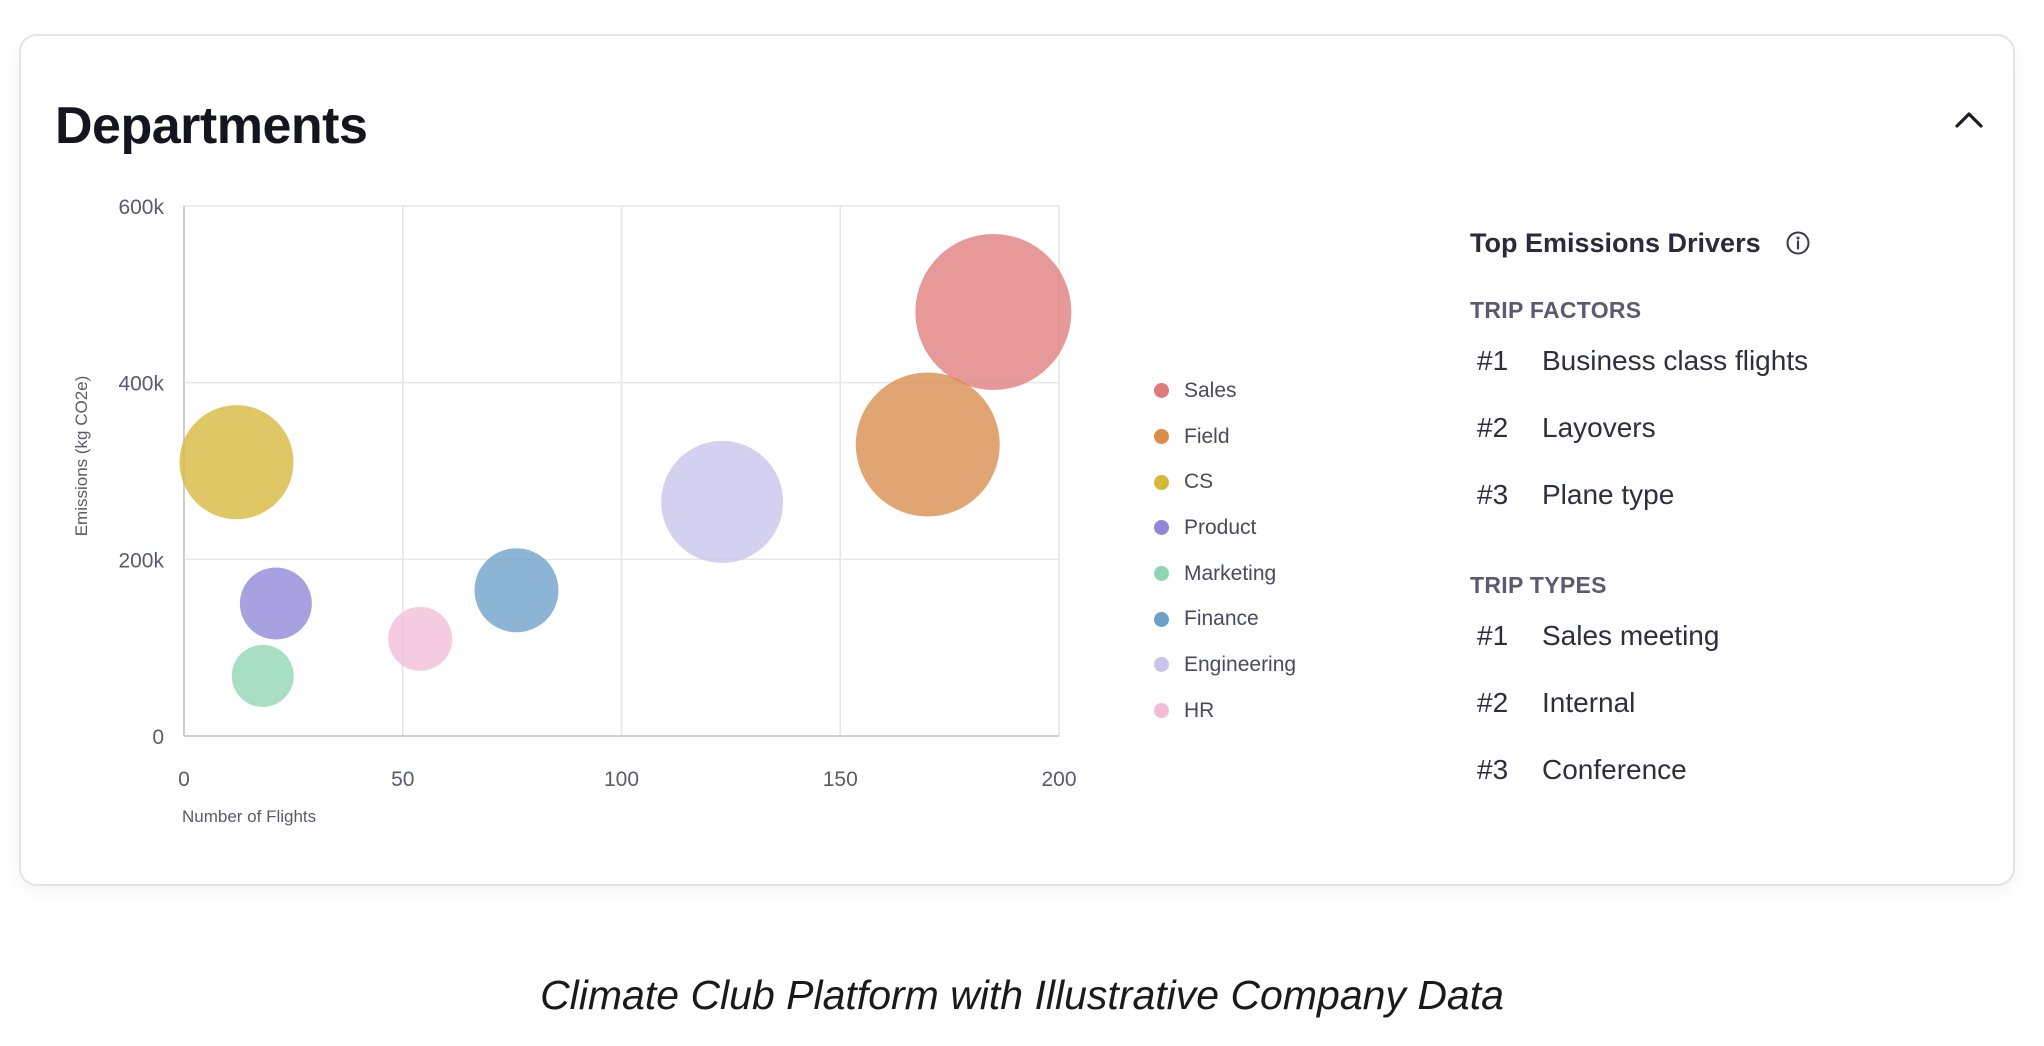 This screenshot has height=1046, width=2044. What do you see at coordinates (1730, 635) in the screenshot?
I see `driver-item: #1 Sales meeting` at bounding box center [1730, 635].